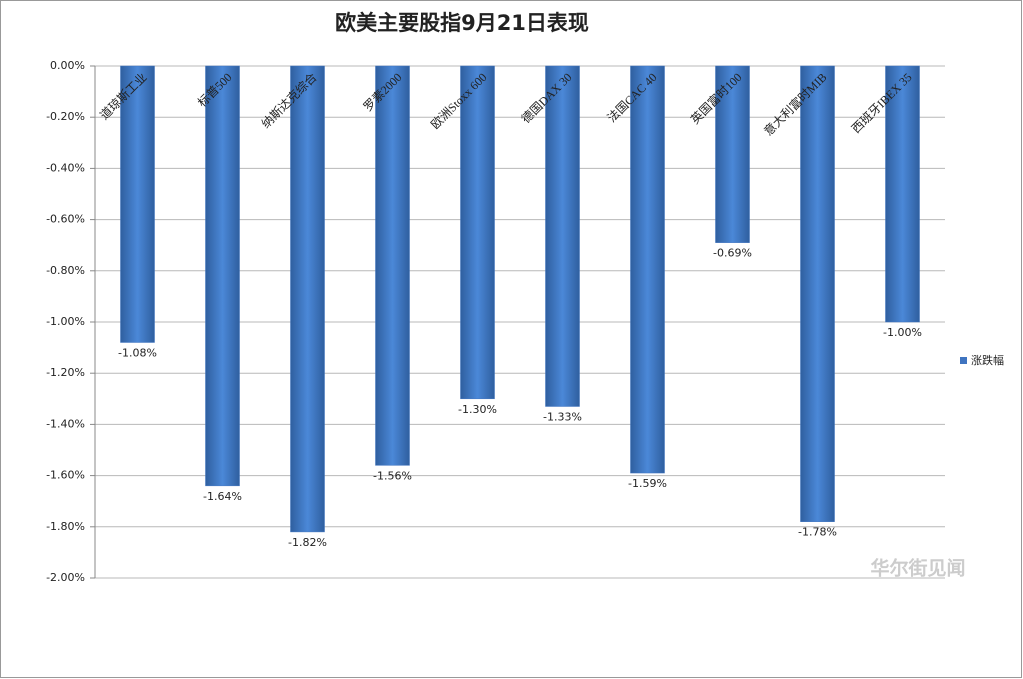 The width and height of the screenshot is (1023, 679). What do you see at coordinates (562, 416) in the screenshot?
I see `value-label: -1.33%` at bounding box center [562, 416].